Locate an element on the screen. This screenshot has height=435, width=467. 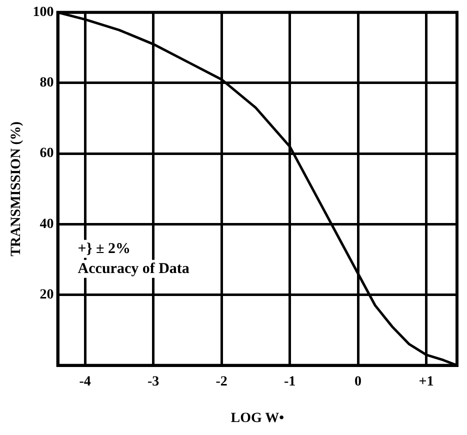
x-tick-label: -2 is located at coordinates (222, 382).